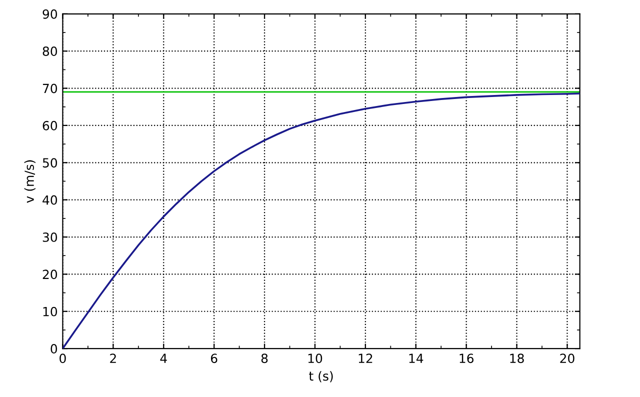 Image resolution: width=640 pixels, height=397 pixels. I want to click on y-tick-label: 20, so click(50, 275).